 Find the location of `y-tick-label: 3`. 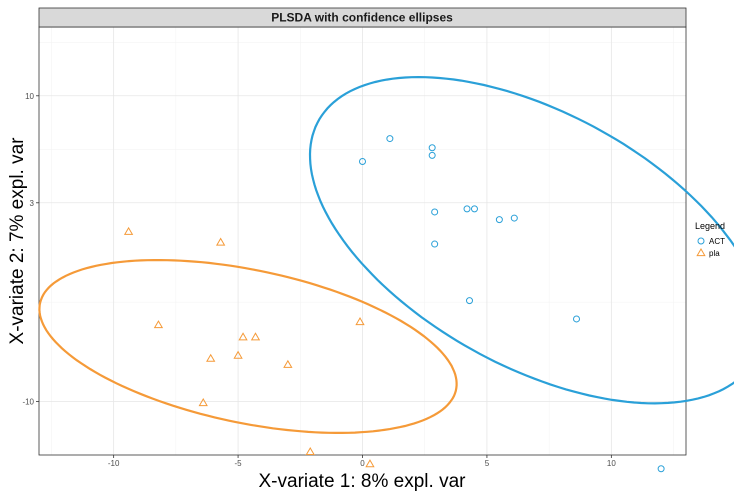

y-tick-label: 3 is located at coordinates (32, 203).